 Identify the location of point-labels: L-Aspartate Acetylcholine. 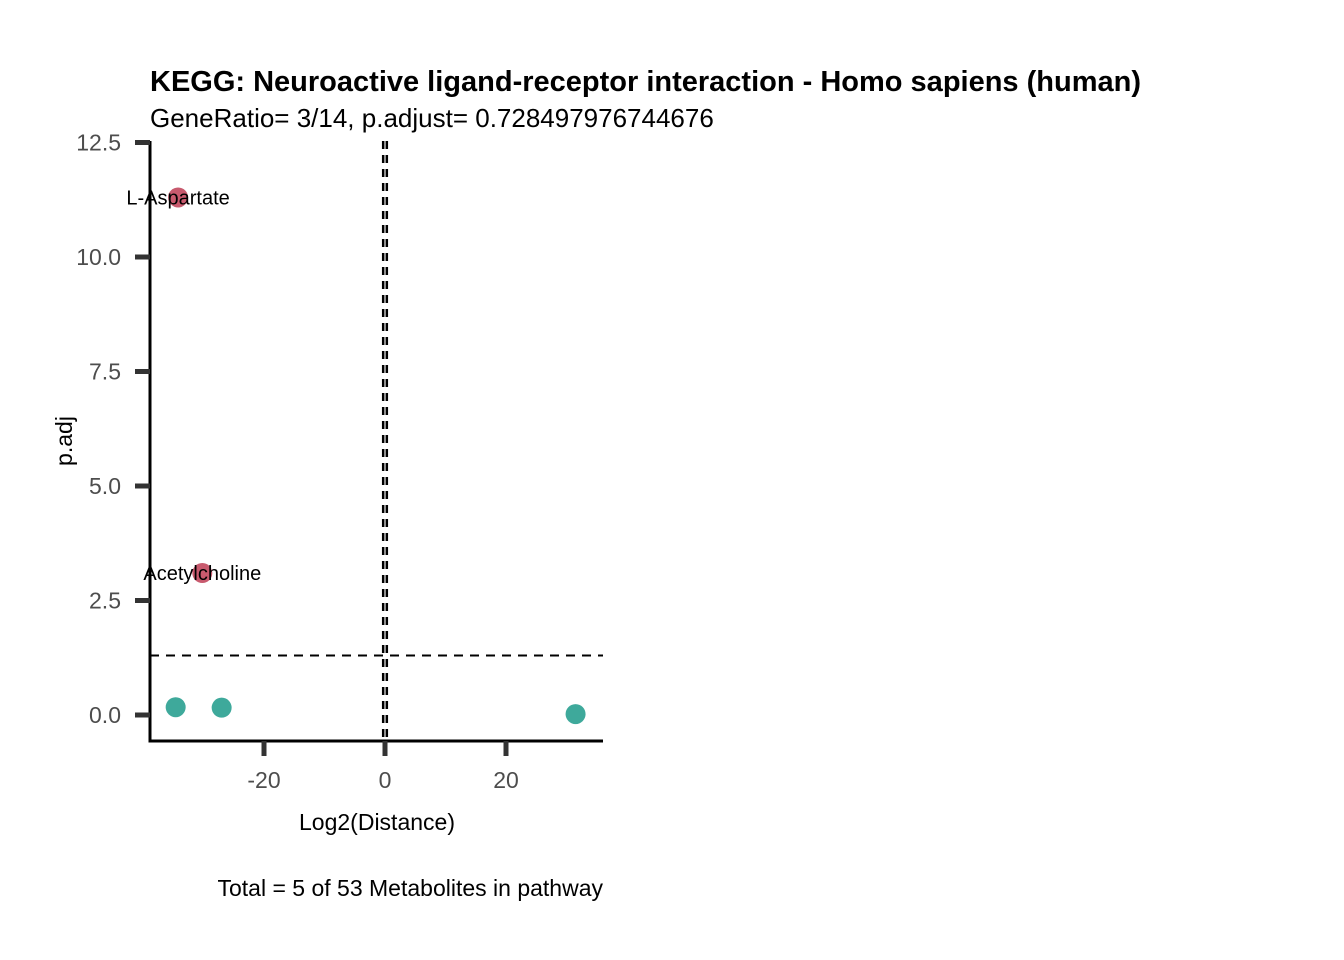
(193, 386).